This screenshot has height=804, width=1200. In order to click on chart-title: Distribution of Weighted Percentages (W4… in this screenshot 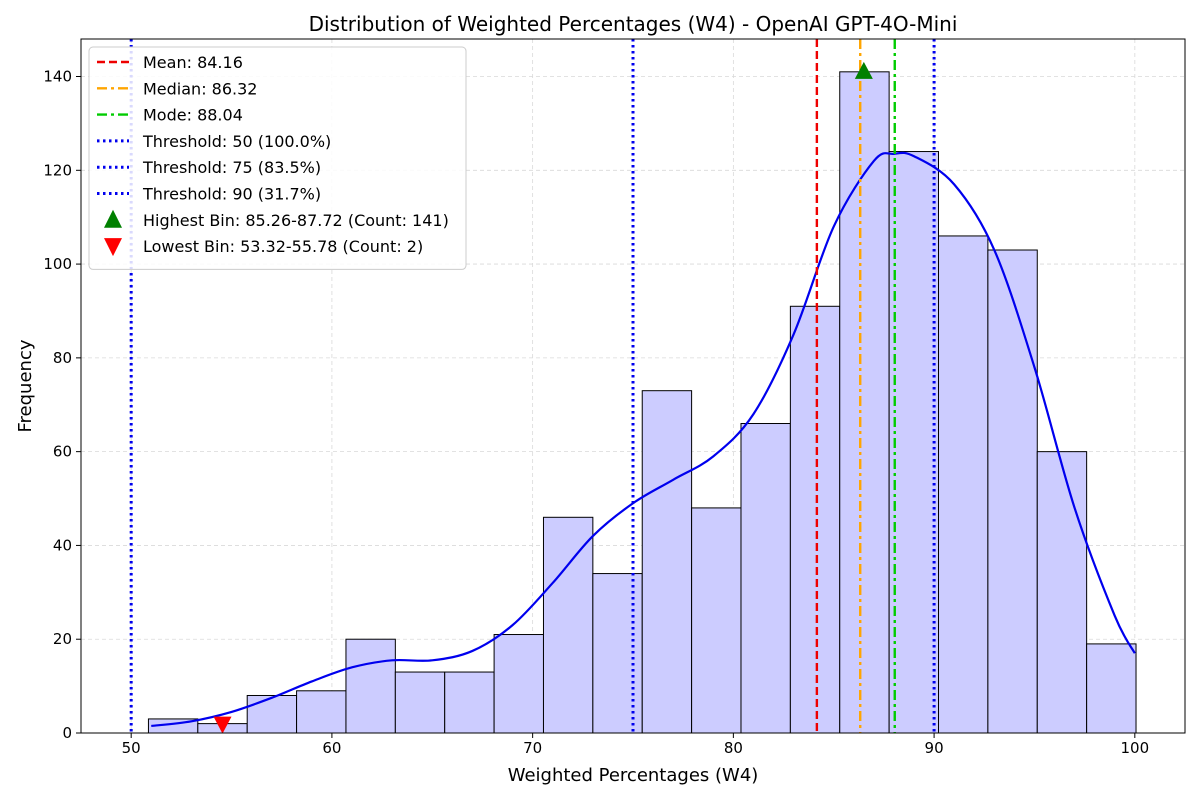, I will do `click(633, 24)`.